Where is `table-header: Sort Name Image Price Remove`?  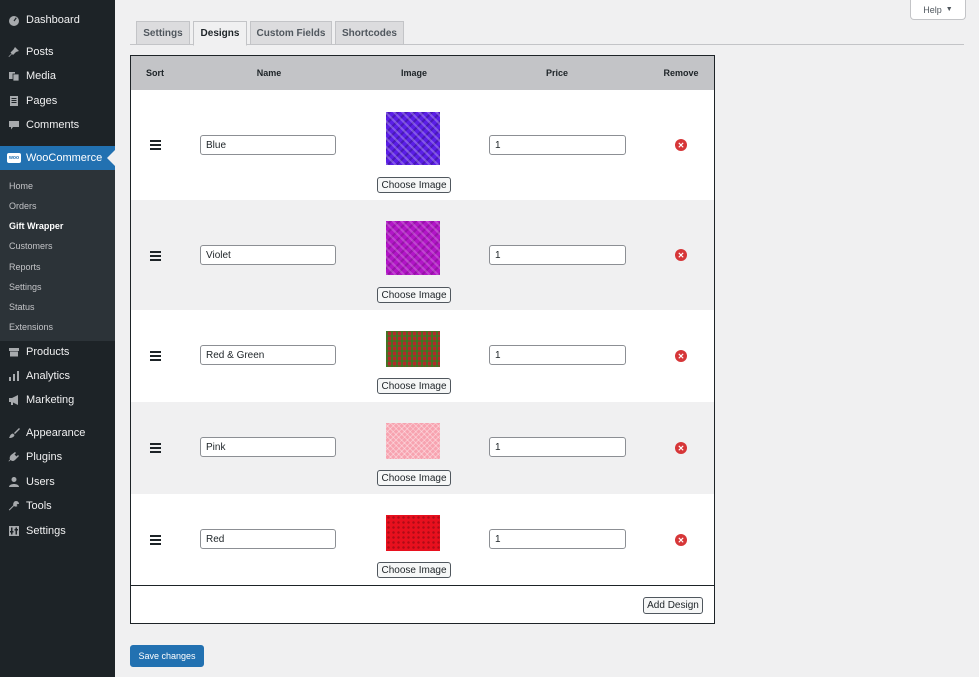
table-header: Sort Name Image Price Remove is located at coordinates (422, 73).